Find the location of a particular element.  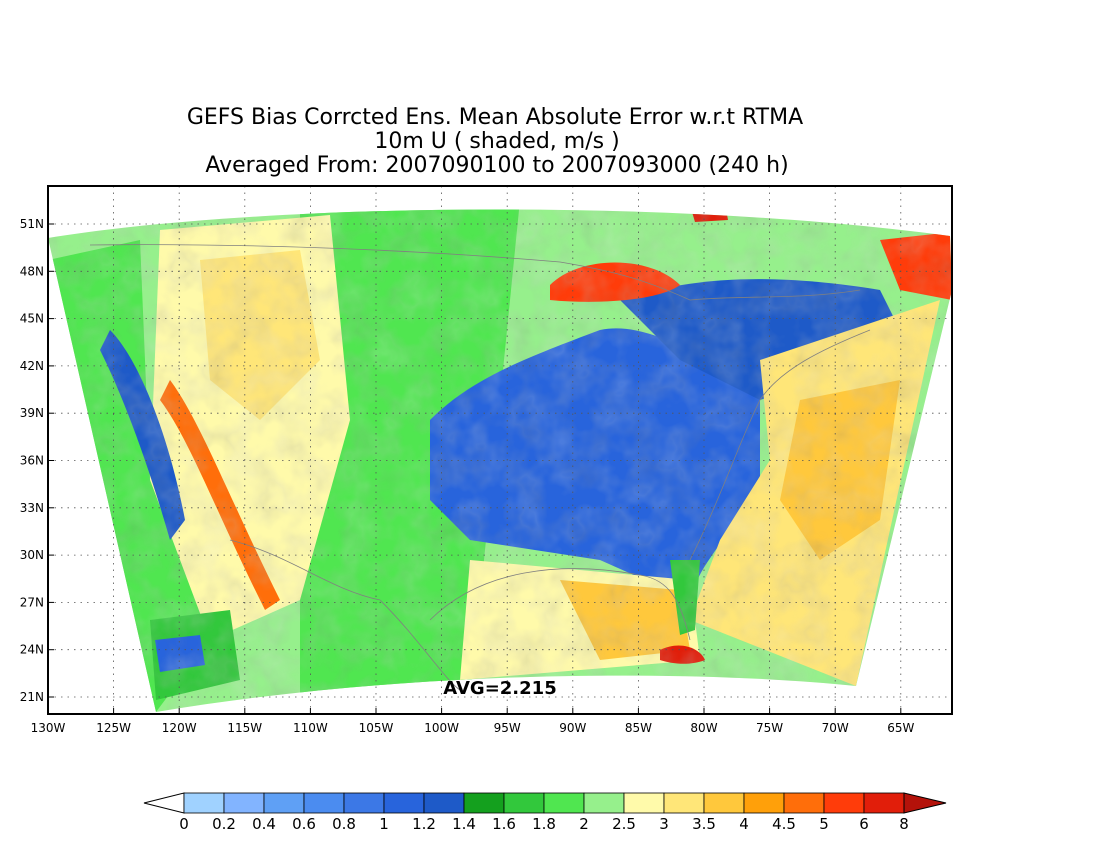

average-label: AVG=2.215 is located at coordinates (499, 688).